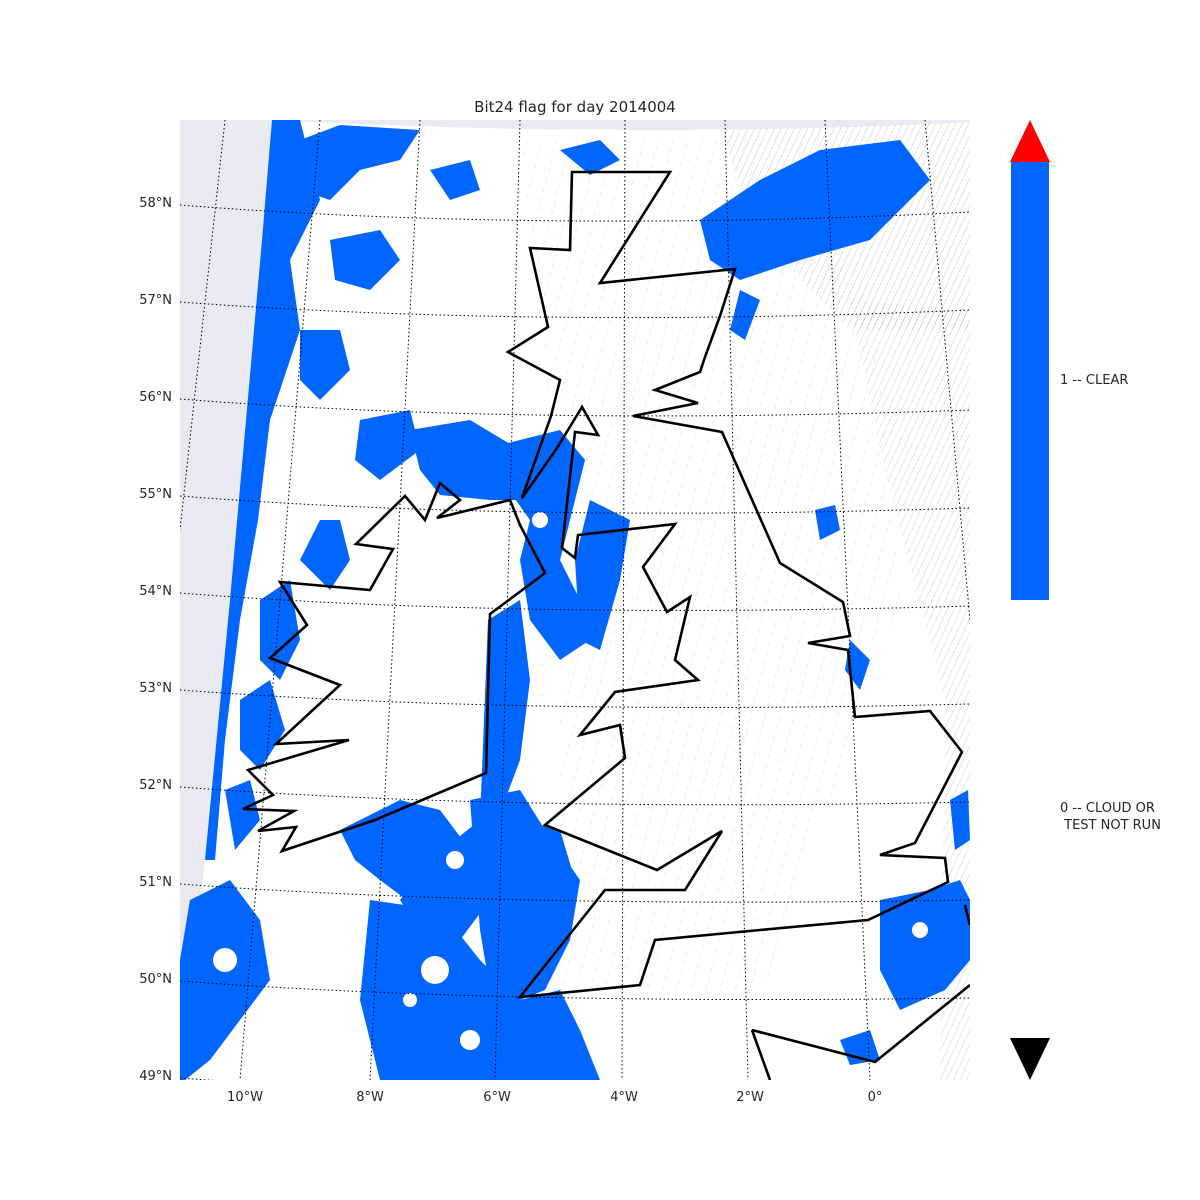 The width and height of the screenshot is (1200, 1200). What do you see at coordinates (155, 688) in the screenshot?
I see `latitude-label: 53°N` at bounding box center [155, 688].